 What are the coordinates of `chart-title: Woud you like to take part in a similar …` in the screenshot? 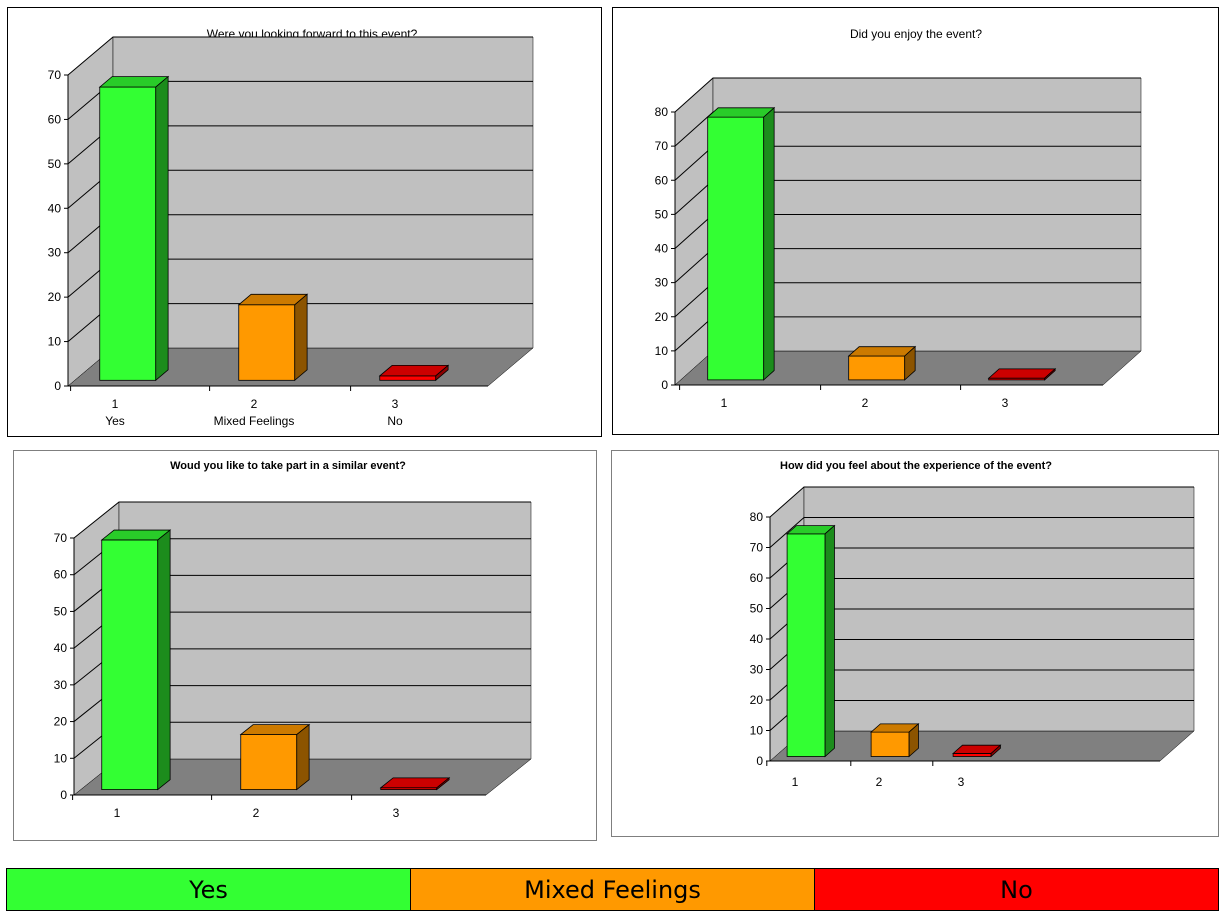 It's located at (288, 466).